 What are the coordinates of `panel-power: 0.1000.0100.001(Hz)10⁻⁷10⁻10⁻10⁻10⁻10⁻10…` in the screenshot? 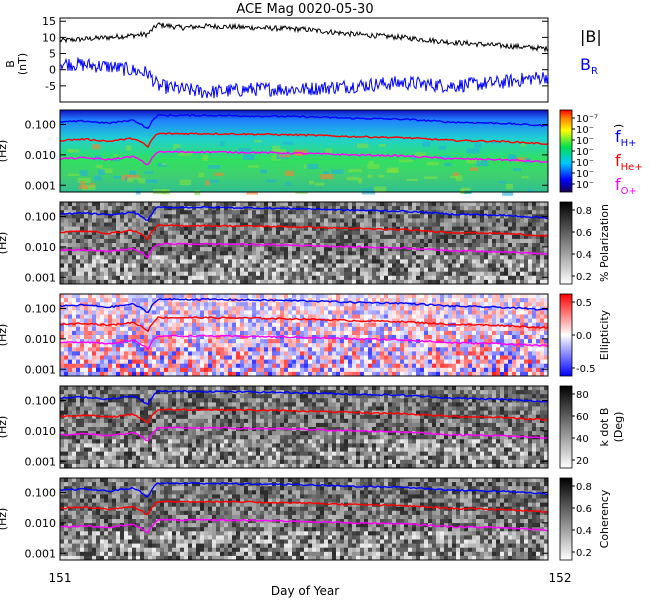 It's located at (312, 152).